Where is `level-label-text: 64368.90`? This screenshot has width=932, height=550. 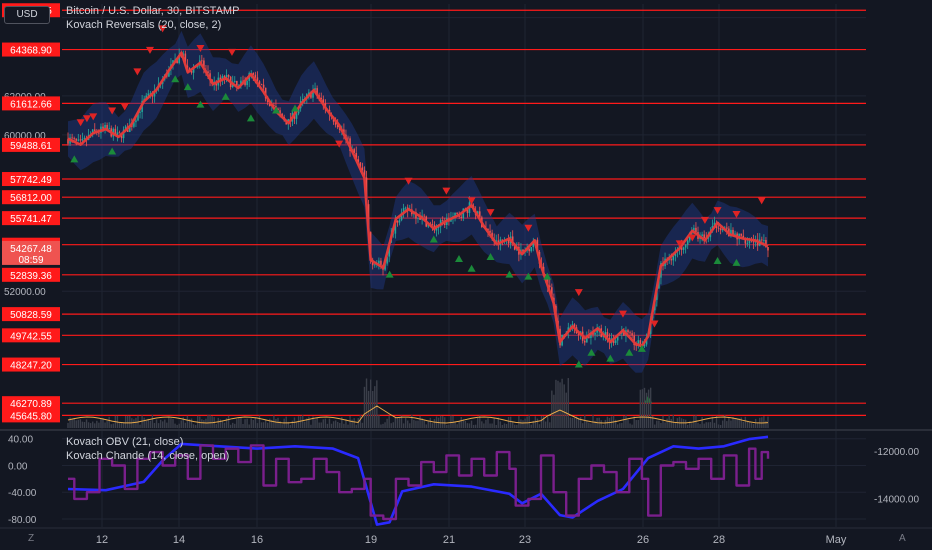 level-label-text: 64368.90 is located at coordinates (31, 51).